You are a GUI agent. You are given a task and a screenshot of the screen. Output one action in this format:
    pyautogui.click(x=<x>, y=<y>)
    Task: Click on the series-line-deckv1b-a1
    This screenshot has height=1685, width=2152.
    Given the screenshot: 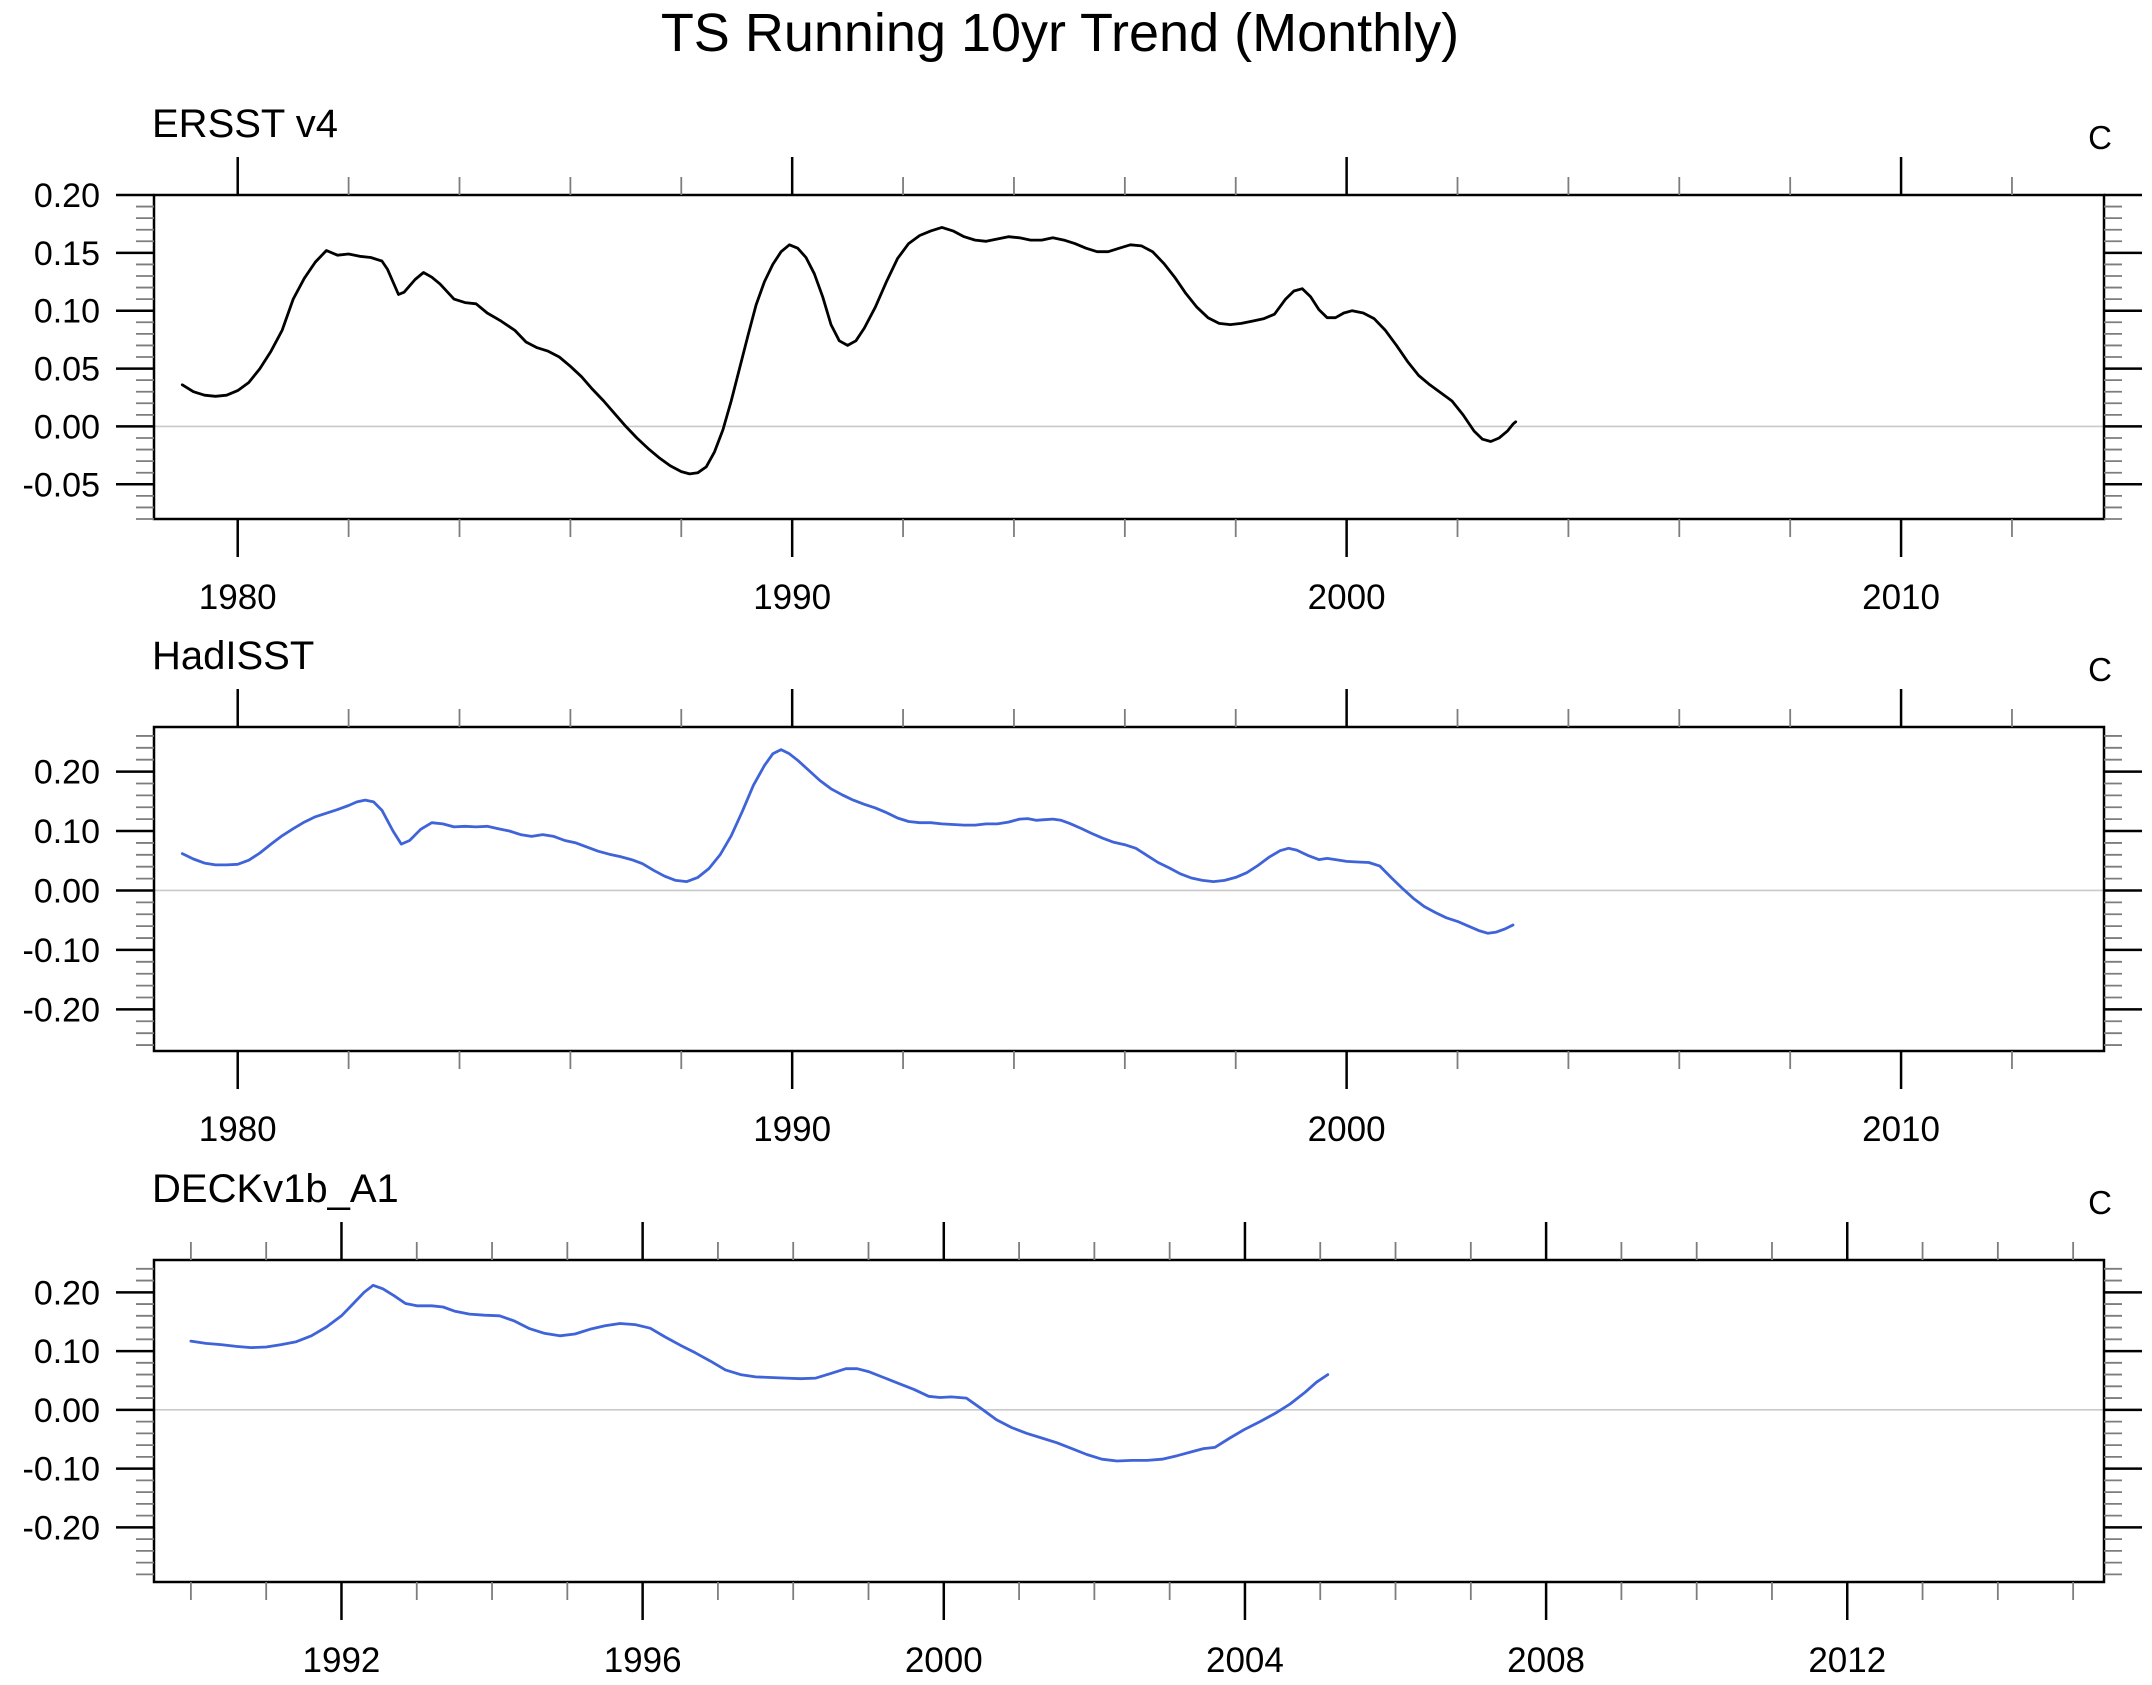 What is the action you would take?
    pyautogui.click(x=759, y=1373)
    